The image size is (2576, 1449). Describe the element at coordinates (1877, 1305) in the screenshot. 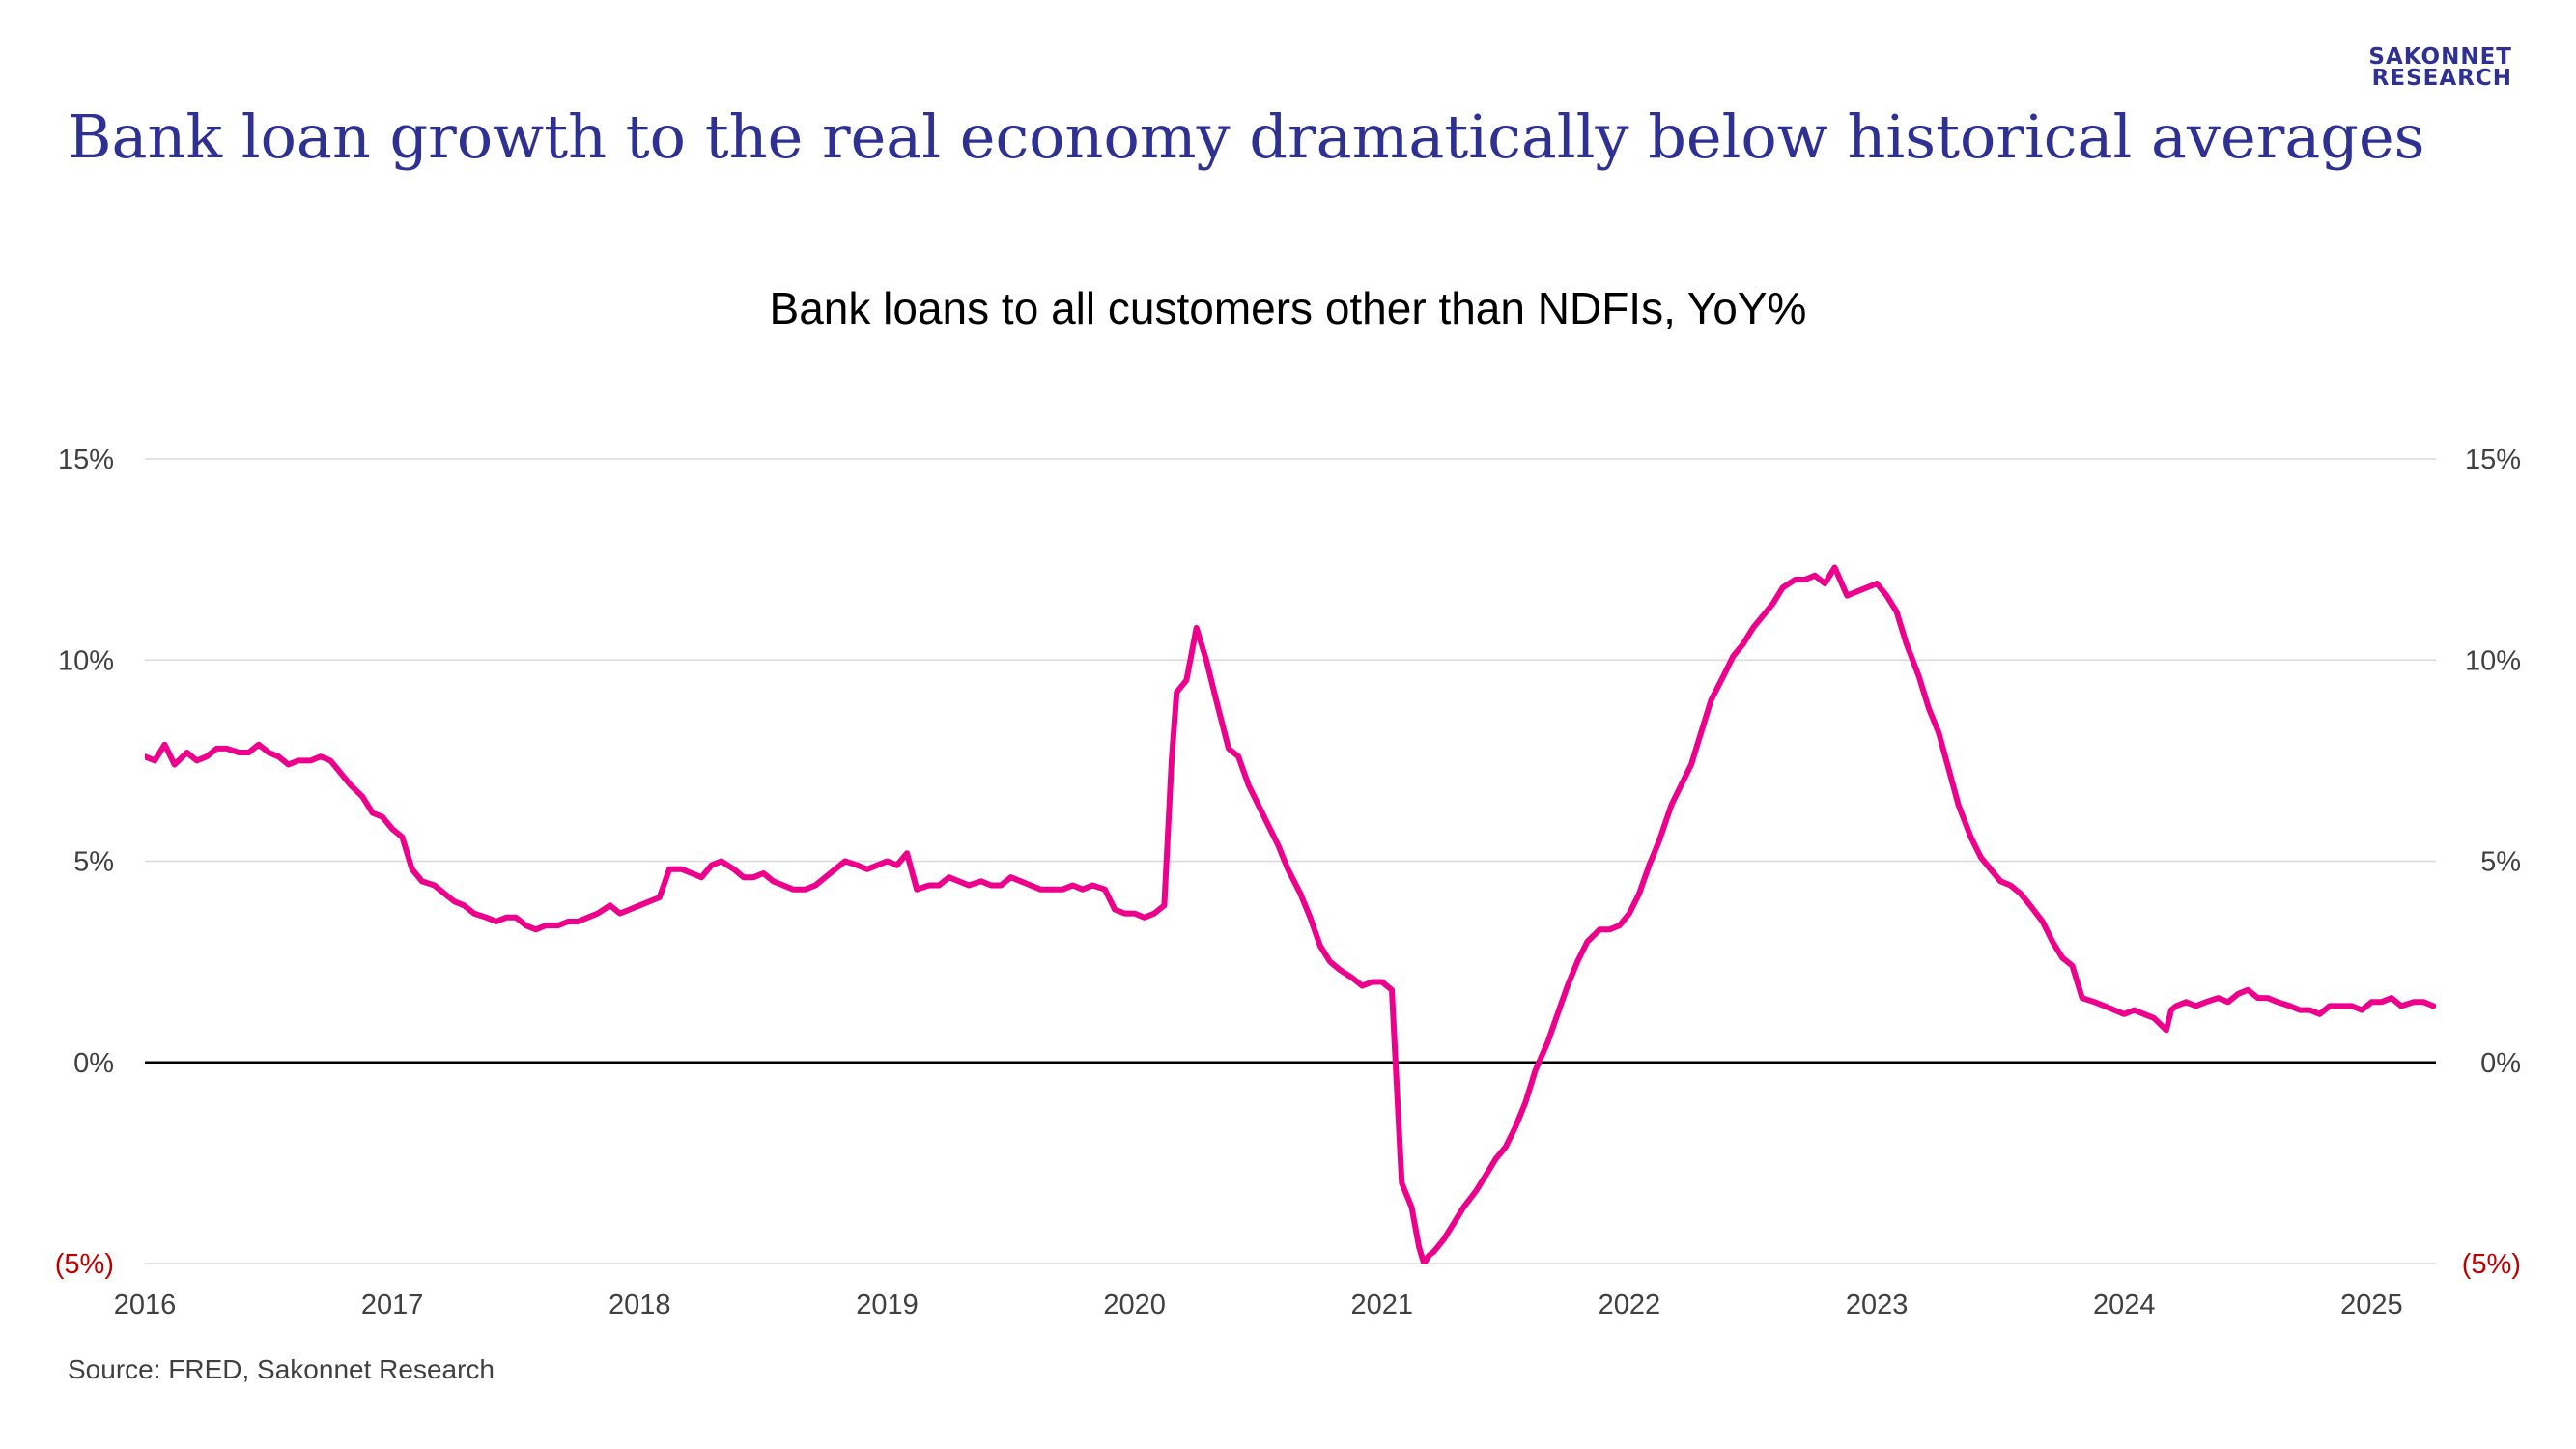

I see `x-tick-label: 2023` at that location.